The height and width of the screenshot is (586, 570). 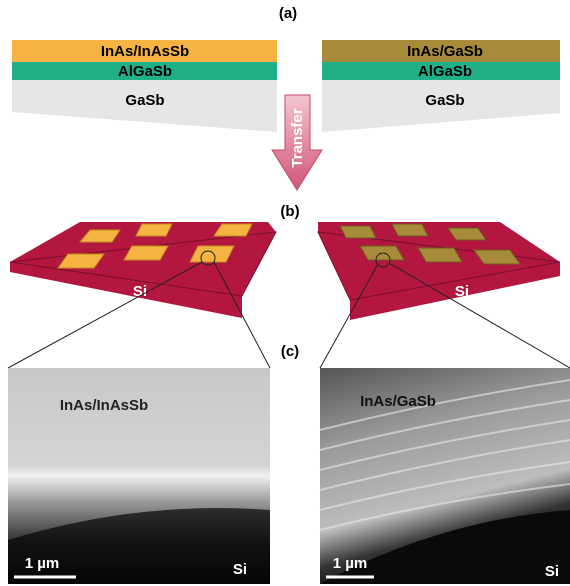 I want to click on sem-streaks, so click(x=444, y=455).